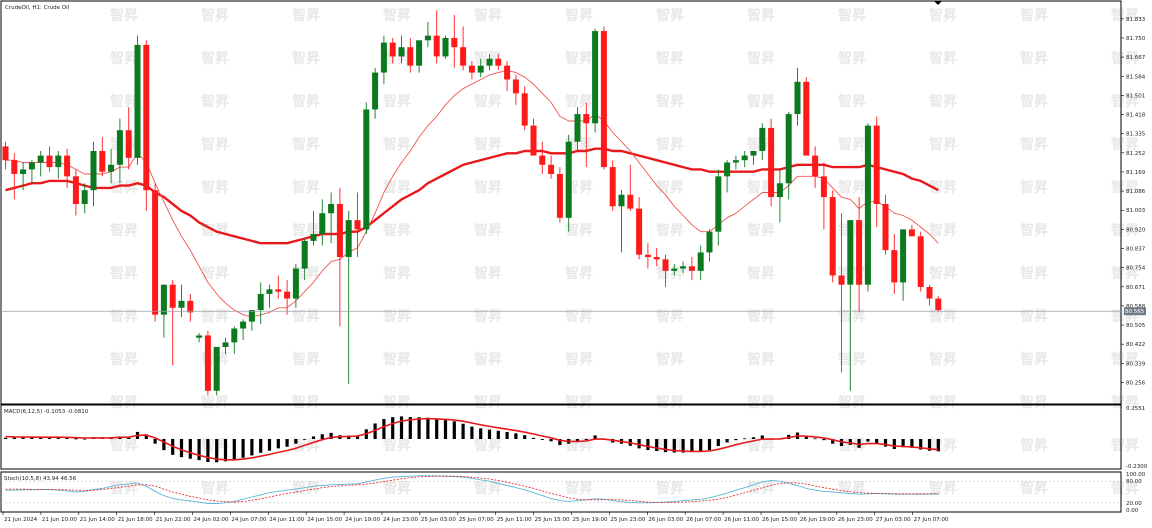 The image size is (1152, 528). Describe the element at coordinates (286, 520) in the screenshot. I see `time-tick-label: 24 Jun 11:00` at that location.